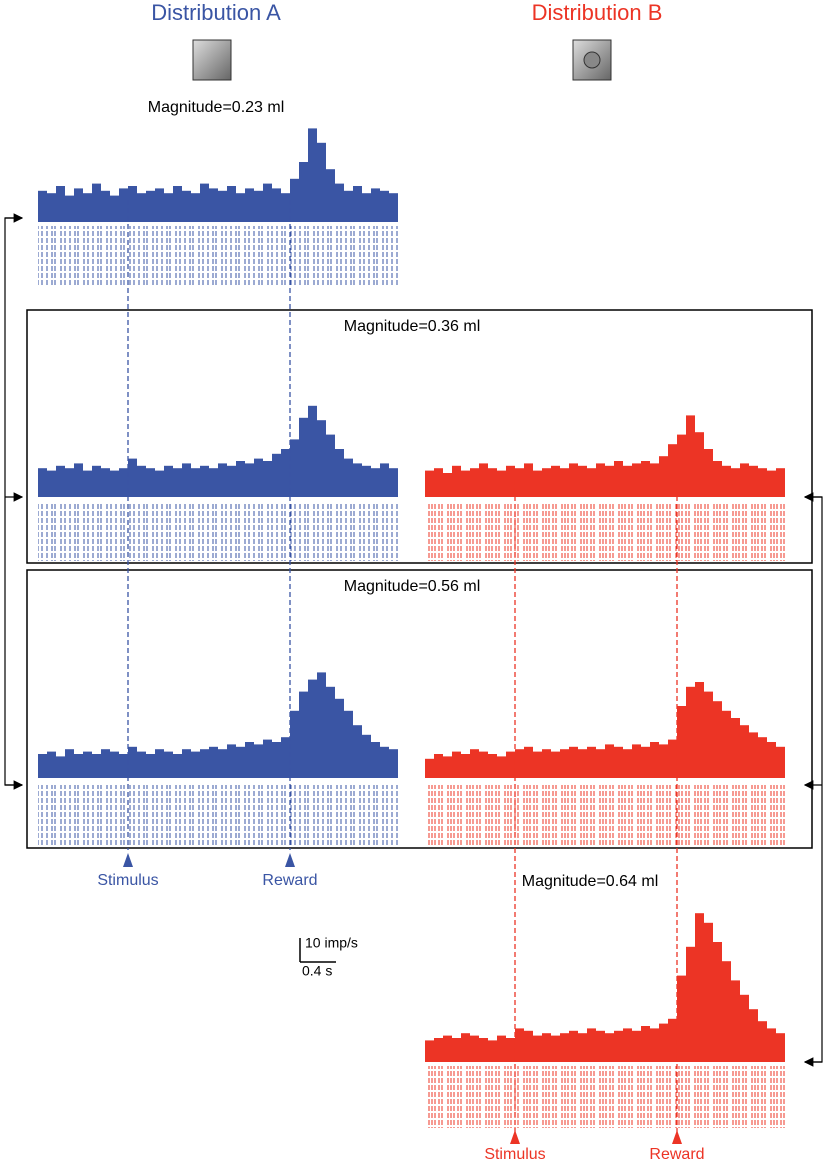 The height and width of the screenshot is (1162, 827). What do you see at coordinates (317, 971) in the screenshot?
I see `scale-bar-label: 0.4 s` at bounding box center [317, 971].